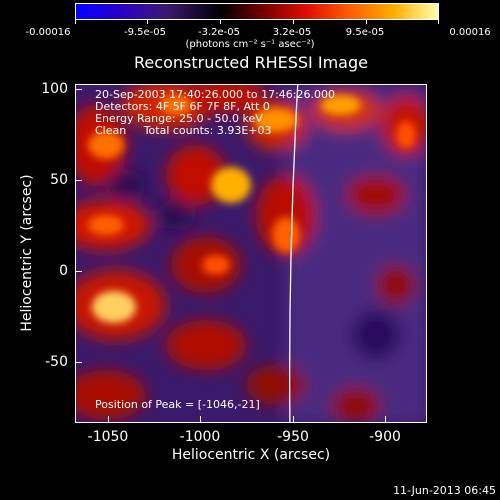  What do you see at coordinates (470, 32) in the screenshot?
I see `colorbar-label: 0.00016` at bounding box center [470, 32].